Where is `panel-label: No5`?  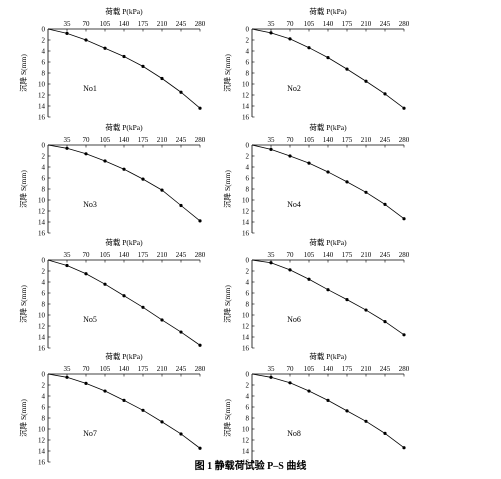
panel-label: No5 is located at coordinates (90, 319).